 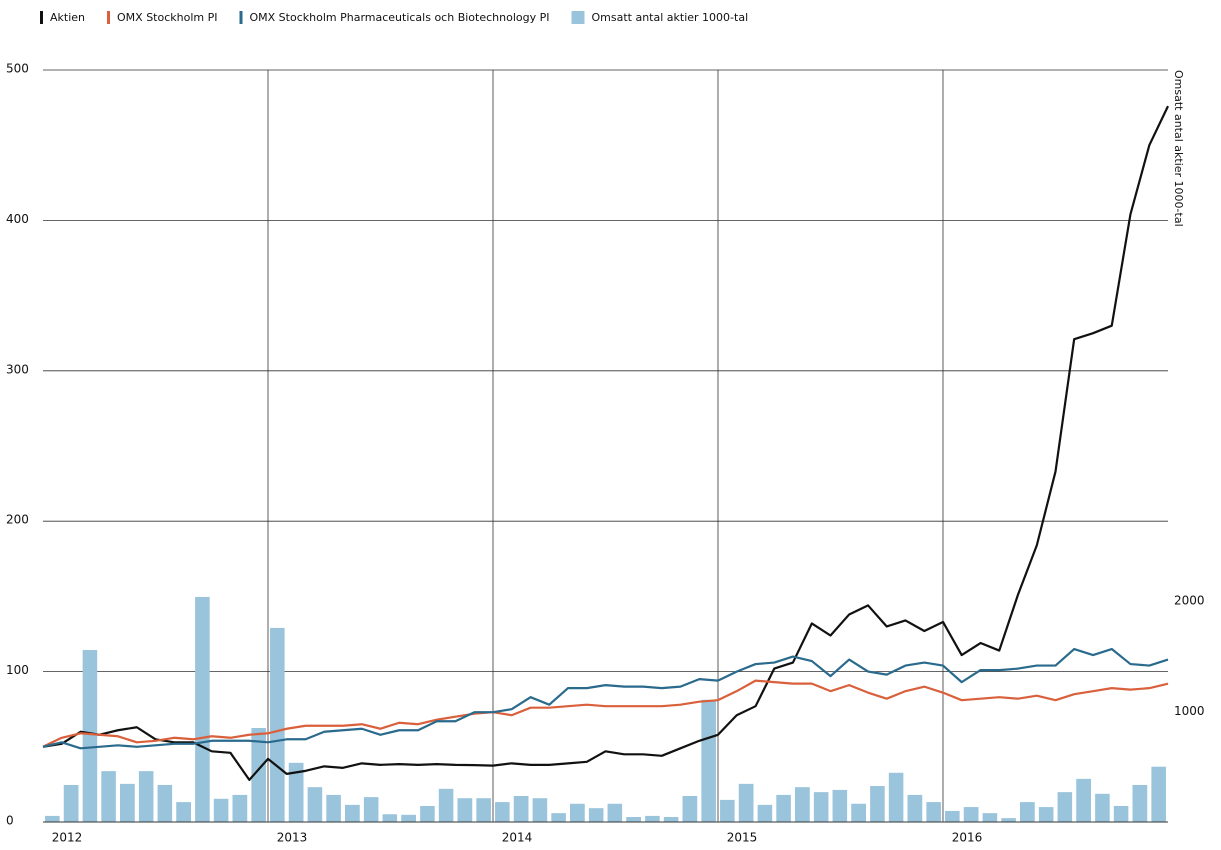 I want to click on legend-label: OMX Stockholm PI, so click(x=167, y=17).